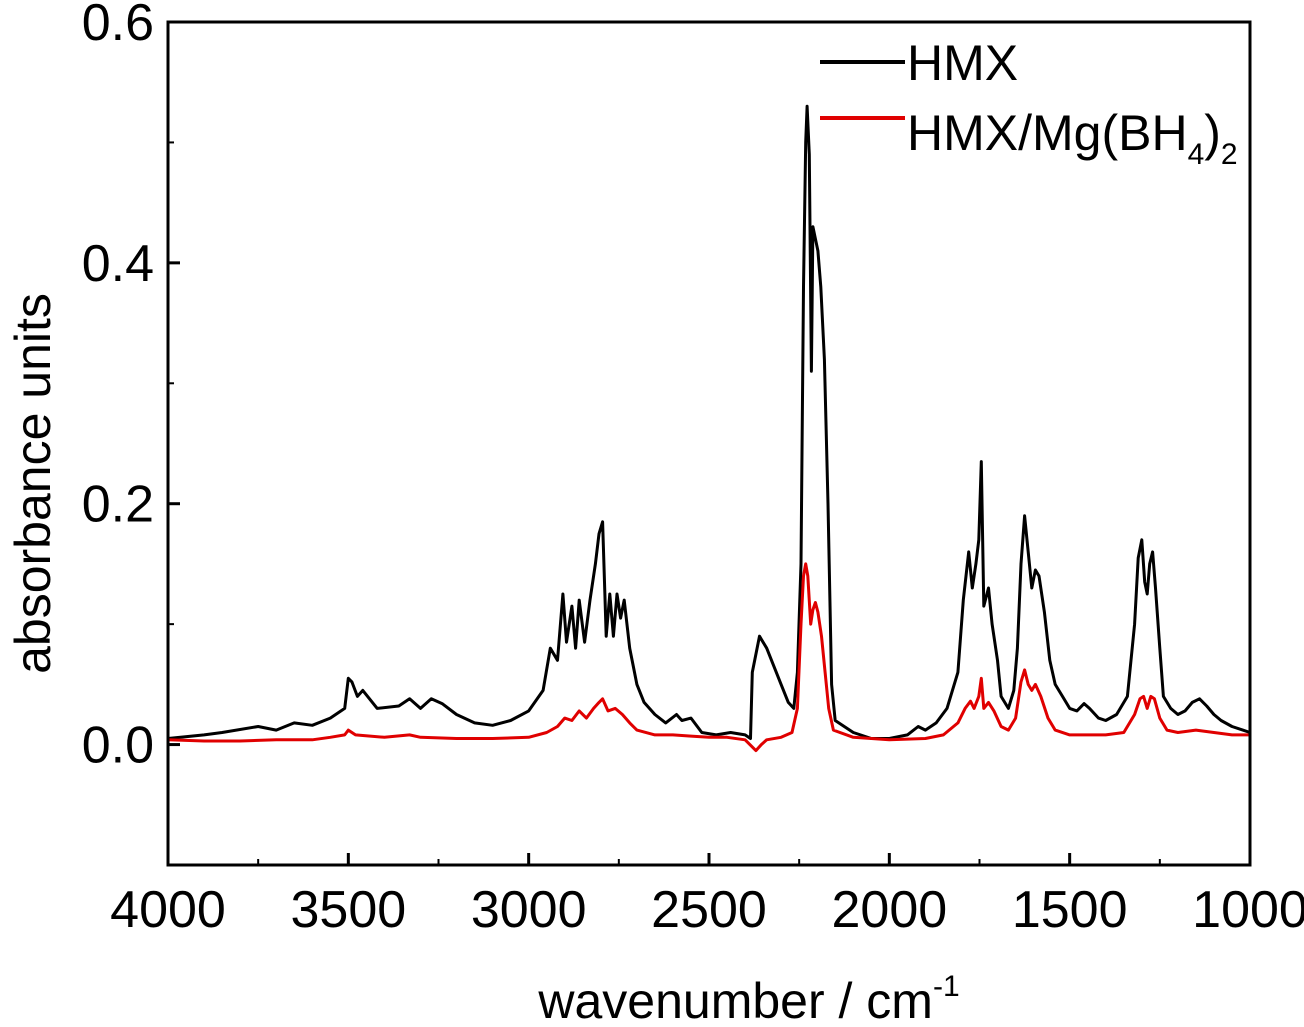 The image size is (1304, 1027). What do you see at coordinates (962, 63) in the screenshot?
I see `legend-label-hmx: HMX` at bounding box center [962, 63].